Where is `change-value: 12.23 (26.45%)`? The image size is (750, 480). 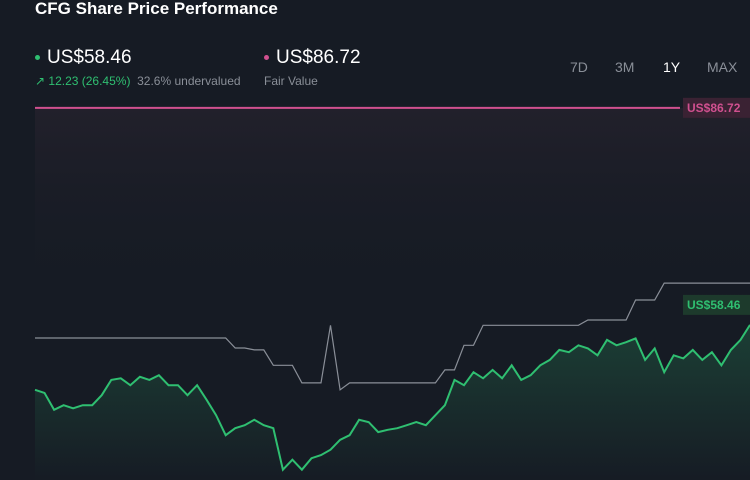 change-value: 12.23 (26.45%) is located at coordinates (89, 81).